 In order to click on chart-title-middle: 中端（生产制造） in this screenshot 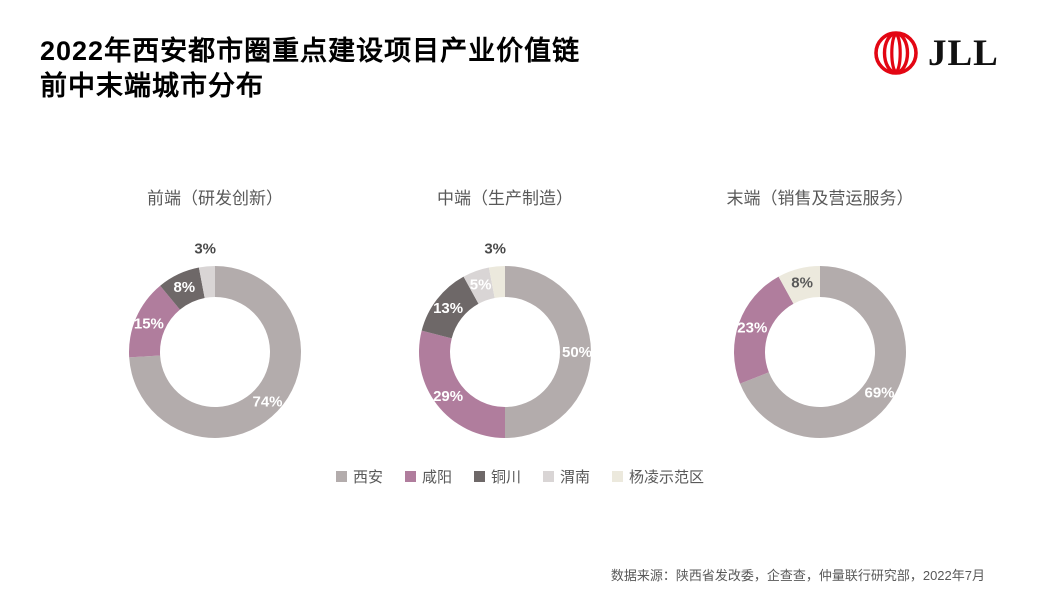, I will do `click(505, 198)`.